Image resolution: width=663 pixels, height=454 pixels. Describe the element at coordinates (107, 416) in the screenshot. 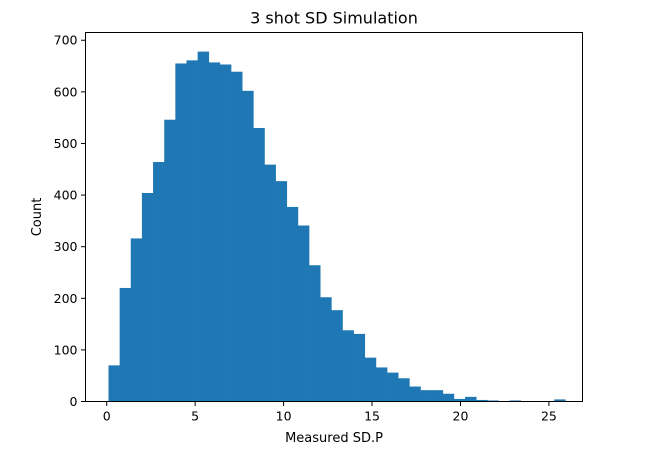

I see `x-tick-label: 0` at that location.